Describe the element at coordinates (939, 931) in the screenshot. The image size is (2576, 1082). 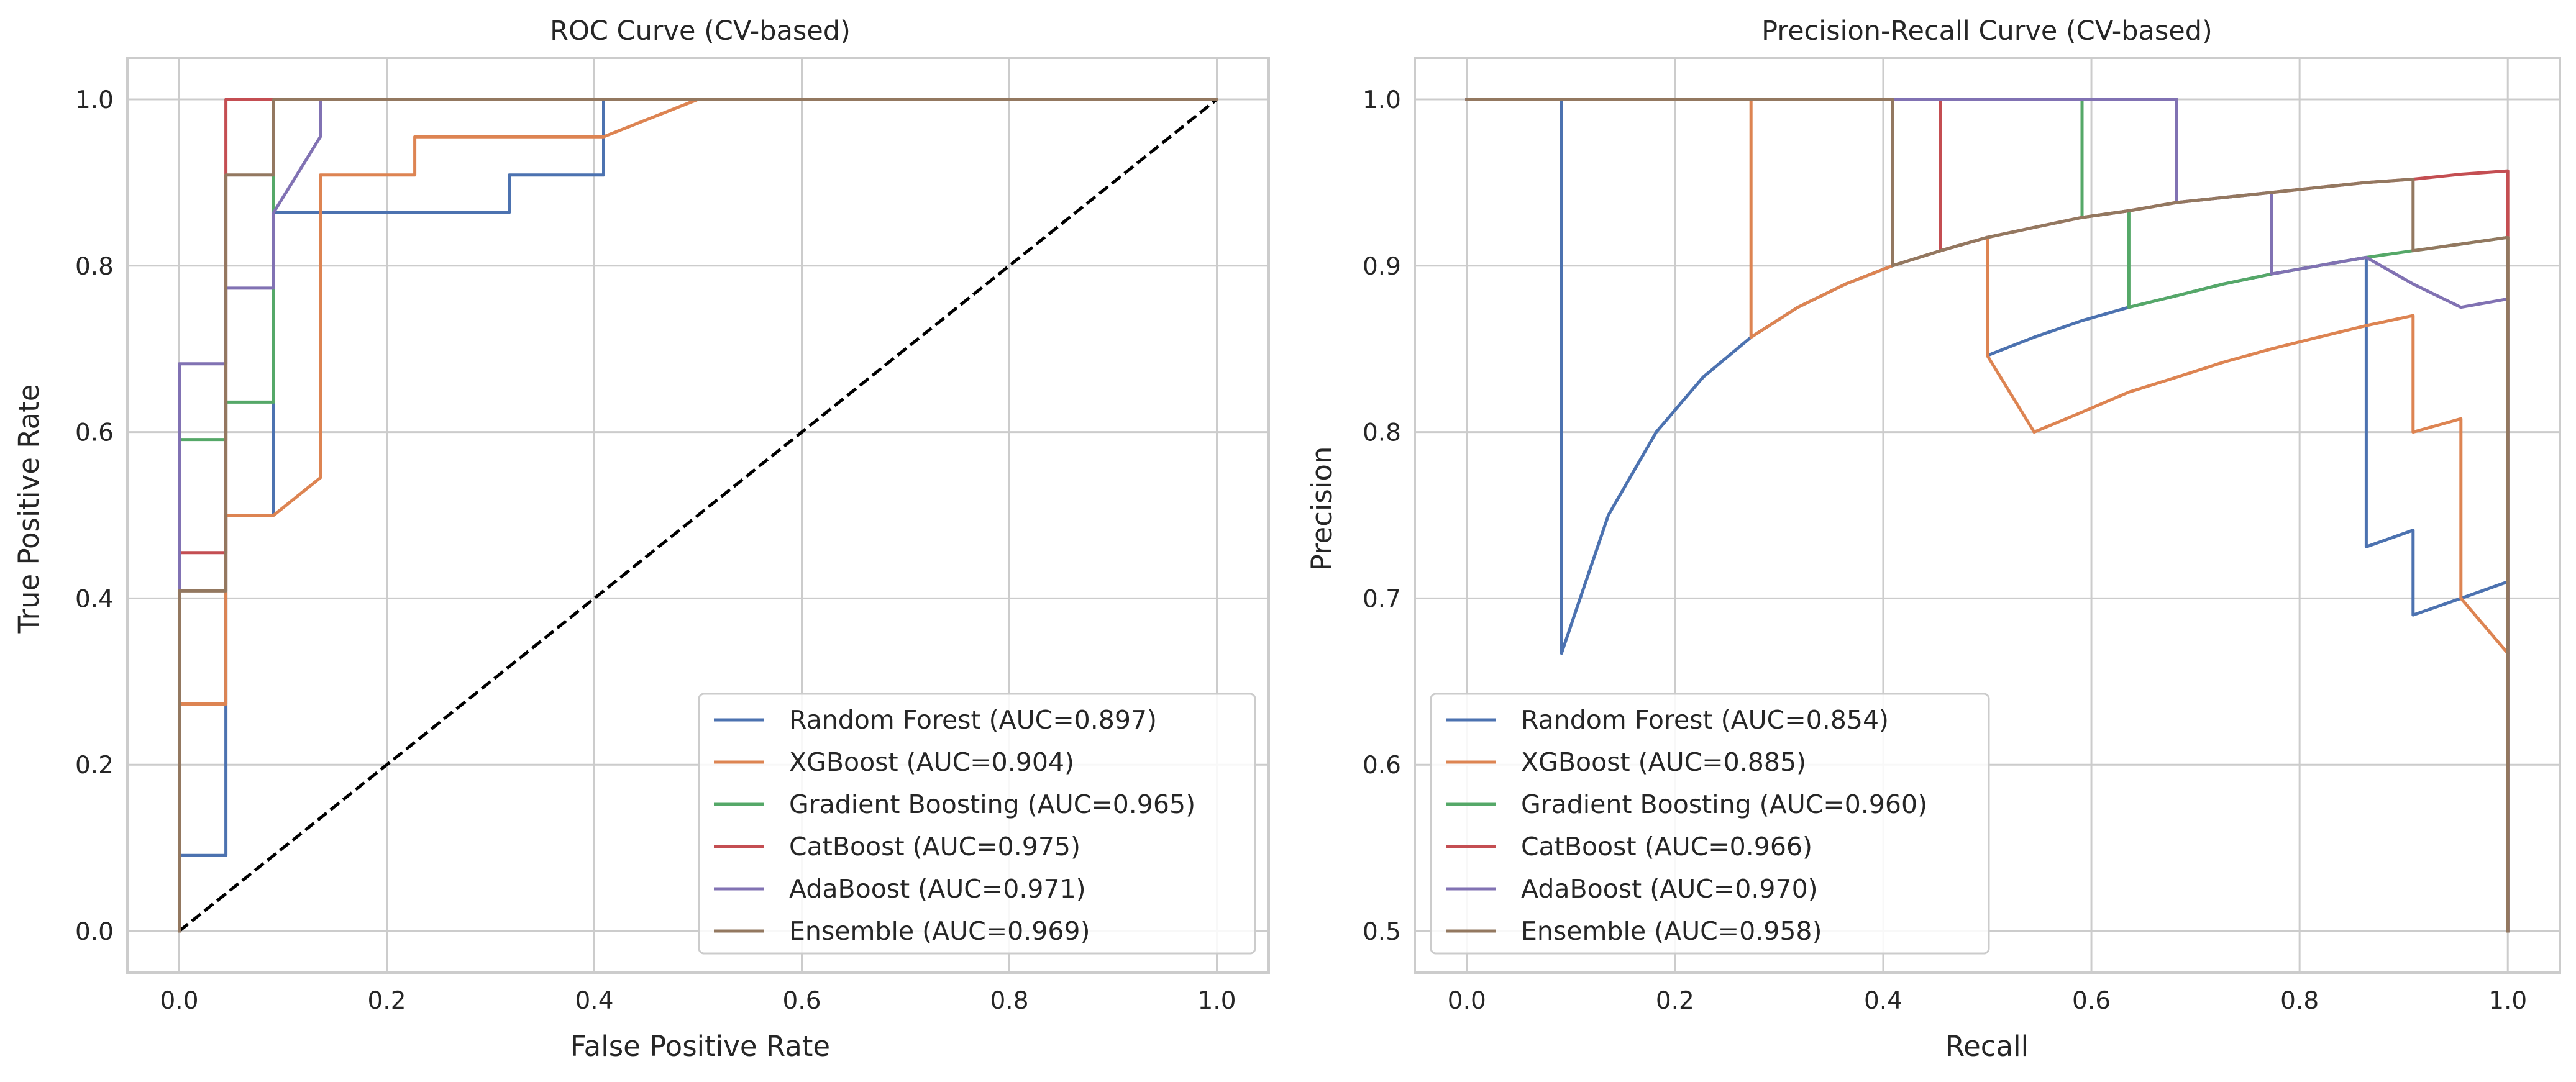
I see `roc-legend-label-ensemble: Ensemble (AUC=0.969)` at that location.